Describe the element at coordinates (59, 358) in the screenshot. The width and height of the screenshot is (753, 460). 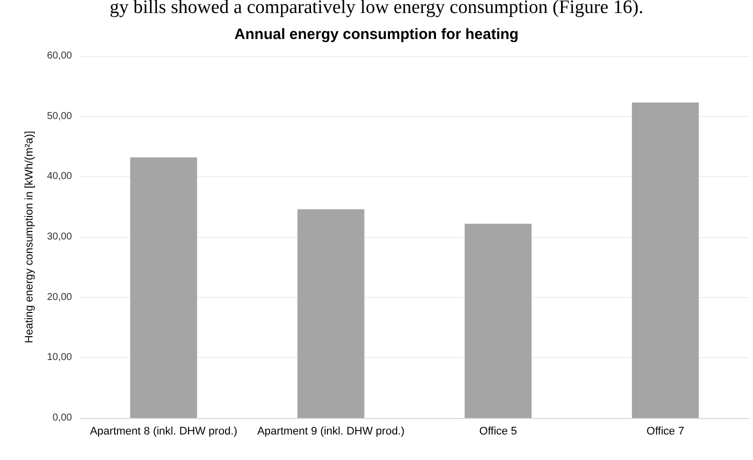
I see `y-tick-label: 10,00` at that location.